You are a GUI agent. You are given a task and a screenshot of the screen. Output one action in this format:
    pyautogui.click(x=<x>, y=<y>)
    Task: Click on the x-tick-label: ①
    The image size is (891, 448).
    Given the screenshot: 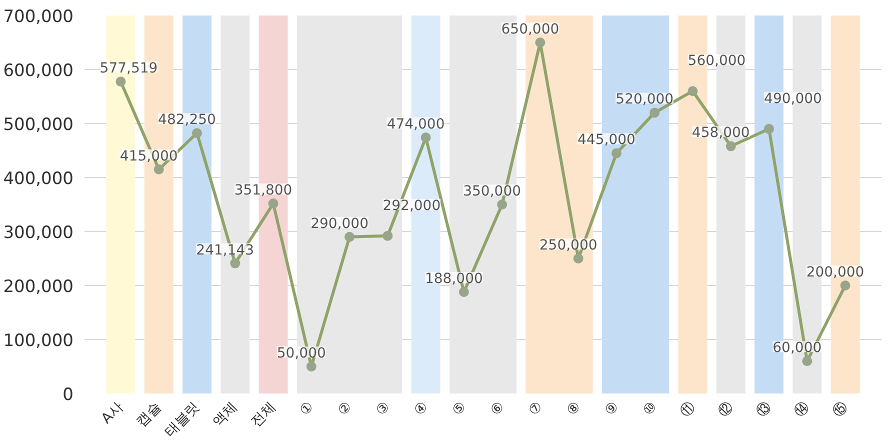 What is the action you would take?
    pyautogui.click(x=307, y=409)
    